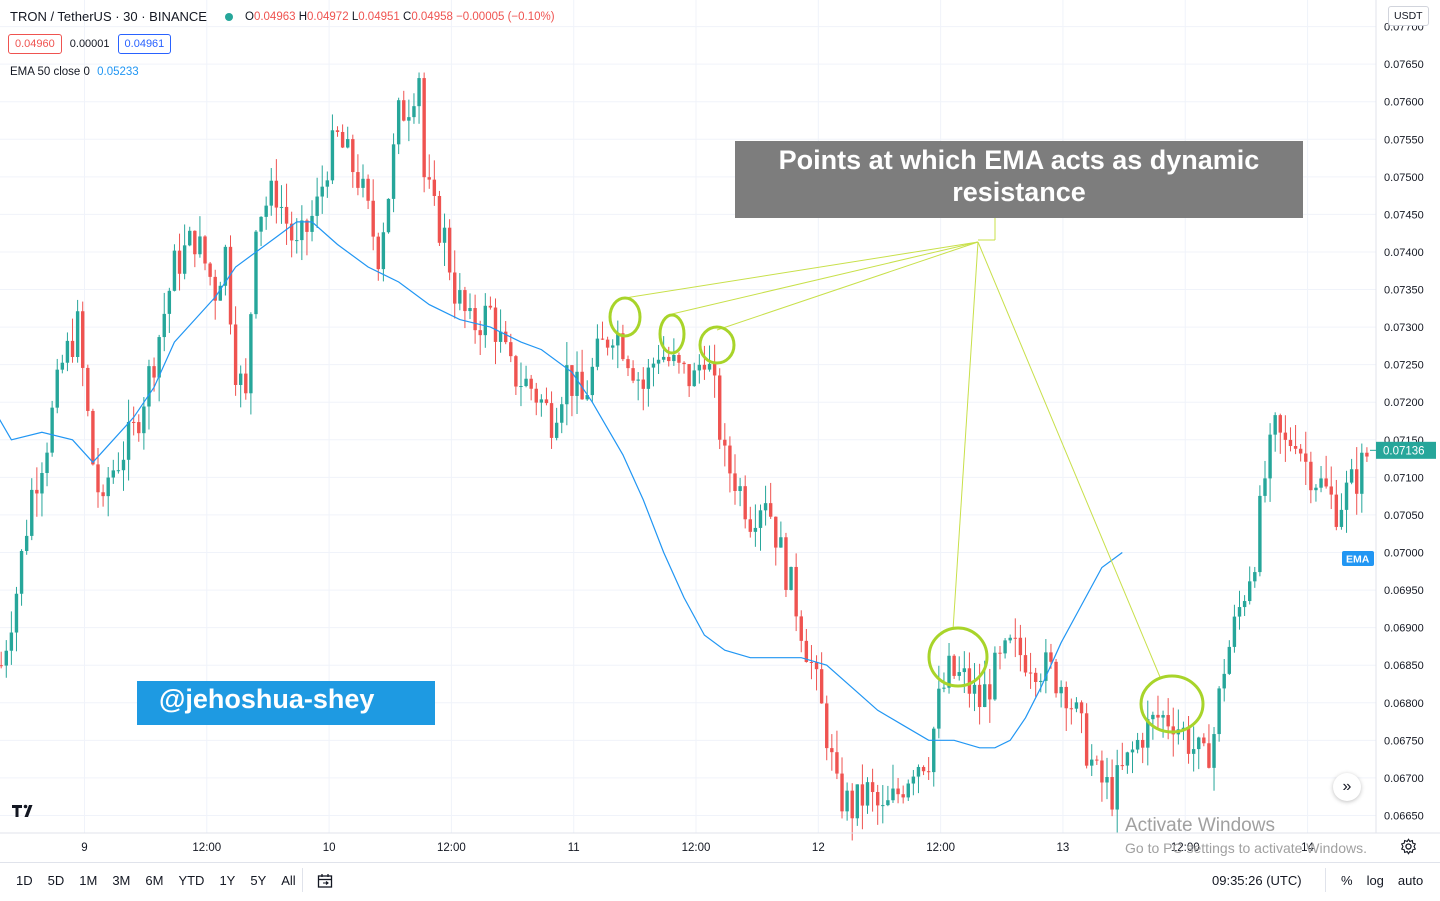 This screenshot has width=1440, height=901. Describe the element at coordinates (1403, 450) in the screenshot. I see `last-price-tag: 0.07136` at that location.